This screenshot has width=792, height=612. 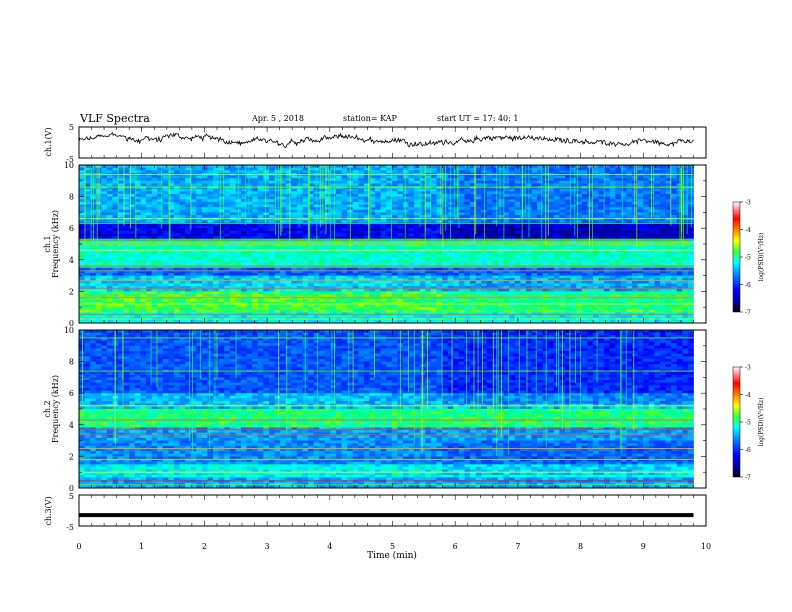 What do you see at coordinates (278, 118) in the screenshot?
I see `date-label: Apr. 5 , 2018` at bounding box center [278, 118].